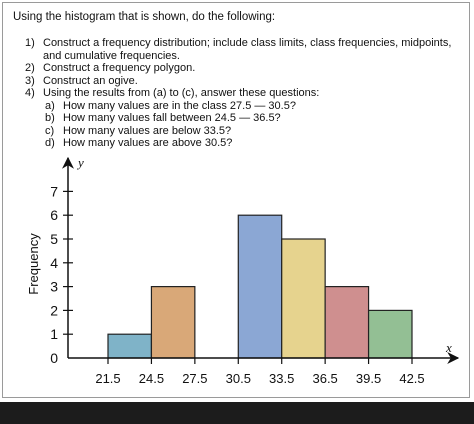  I want to click on x-tick-label: 39.5, so click(368, 378).